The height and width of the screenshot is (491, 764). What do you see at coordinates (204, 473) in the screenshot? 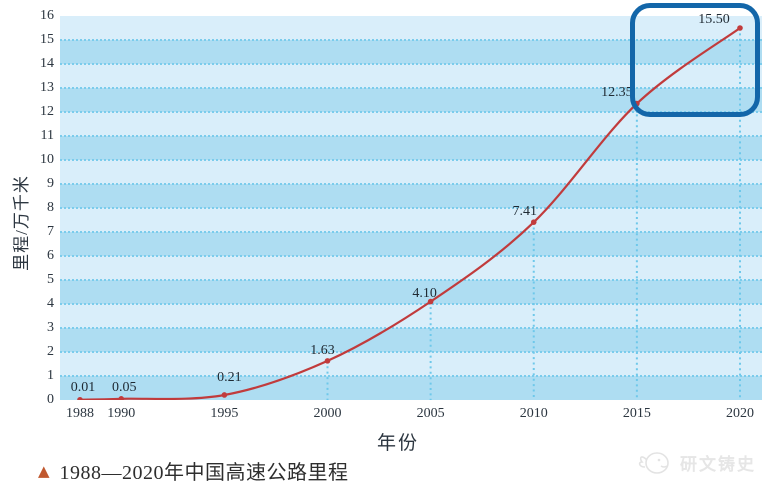
I see `caption-text: 1988—2020年中国高速公路里程` at bounding box center [204, 473].